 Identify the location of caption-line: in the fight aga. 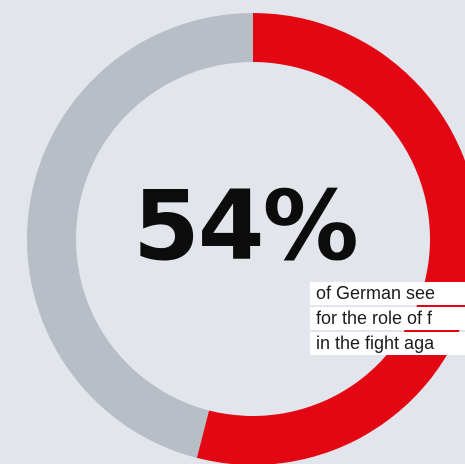
(387, 343).